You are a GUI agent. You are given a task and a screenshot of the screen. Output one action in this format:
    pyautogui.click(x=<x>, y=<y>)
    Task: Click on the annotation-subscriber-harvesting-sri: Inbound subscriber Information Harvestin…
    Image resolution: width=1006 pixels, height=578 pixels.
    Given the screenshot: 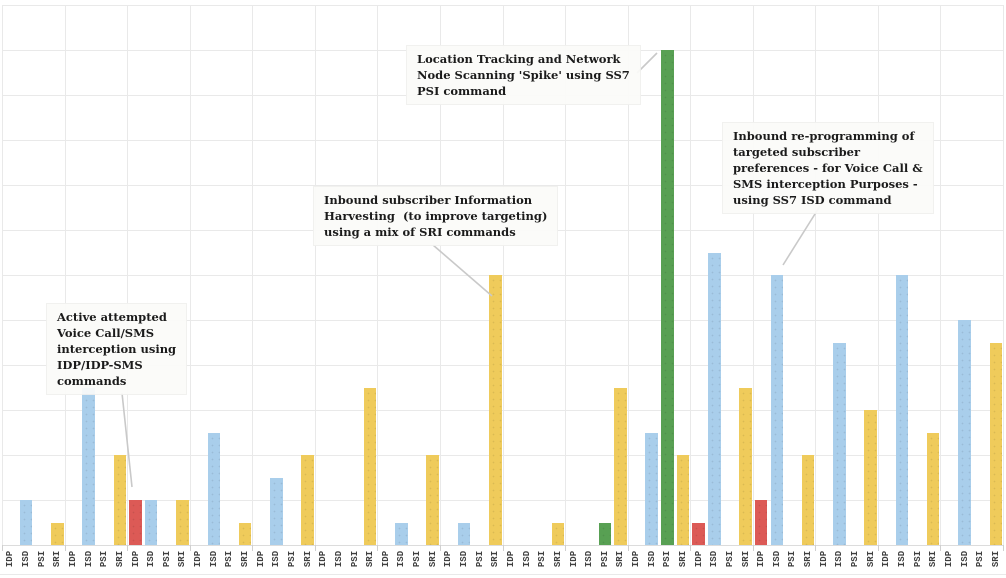 What is the action you would take?
    pyautogui.click(x=436, y=216)
    